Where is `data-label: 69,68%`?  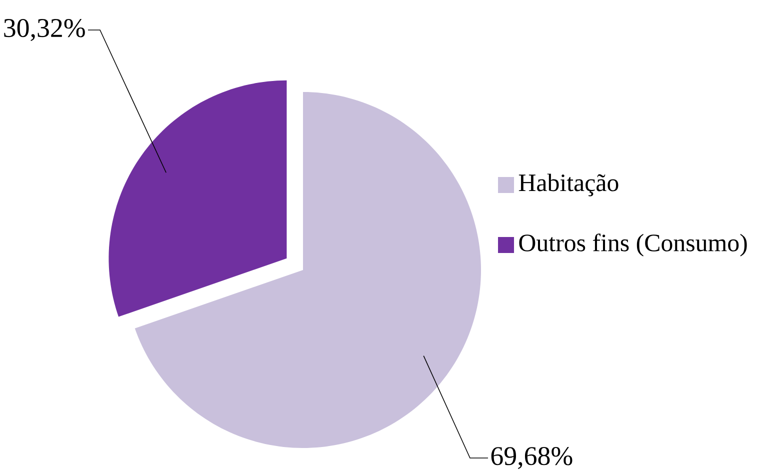 data-label: 69,68% is located at coordinates (531, 458).